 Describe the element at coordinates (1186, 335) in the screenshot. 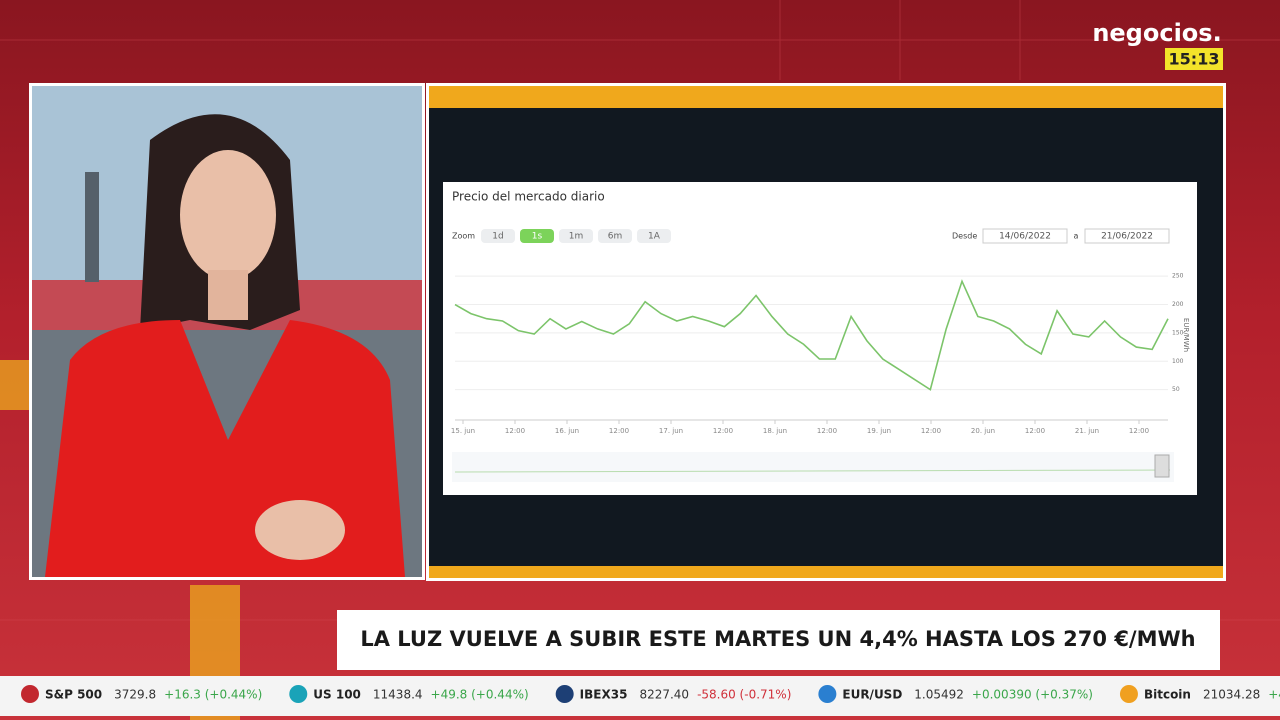

I see `y-axis-title: EUR/MWh` at that location.